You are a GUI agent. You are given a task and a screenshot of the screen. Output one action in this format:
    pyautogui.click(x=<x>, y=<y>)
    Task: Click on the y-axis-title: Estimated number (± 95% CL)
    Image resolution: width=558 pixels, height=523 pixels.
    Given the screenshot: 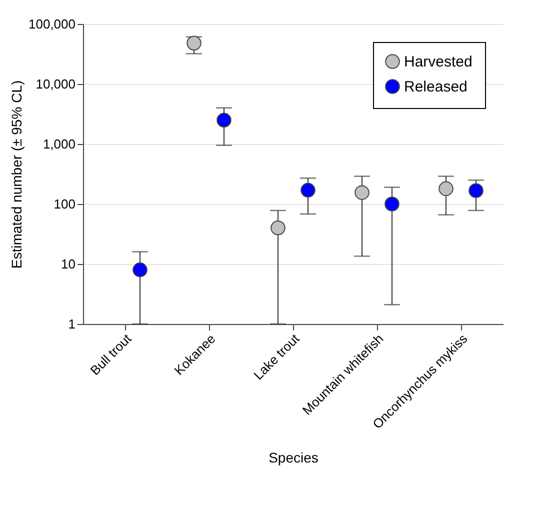 What is the action you would take?
    pyautogui.click(x=16, y=174)
    